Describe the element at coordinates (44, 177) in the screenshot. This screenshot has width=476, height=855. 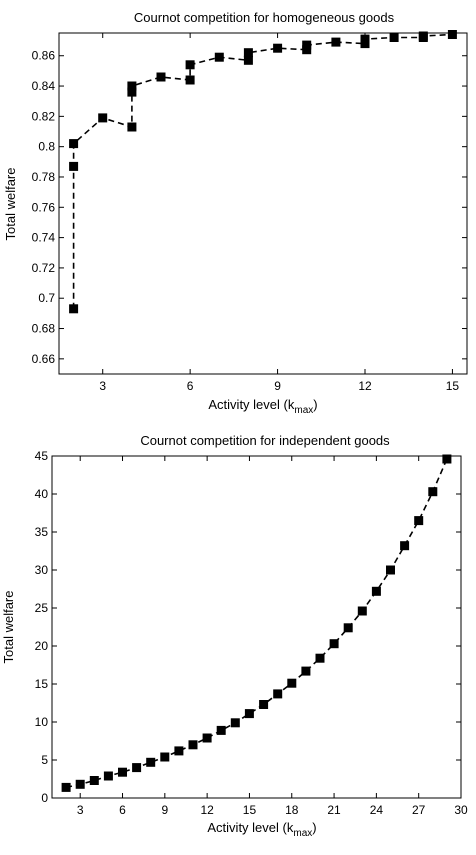
I see `y-tick-label: 0.78` at that location.